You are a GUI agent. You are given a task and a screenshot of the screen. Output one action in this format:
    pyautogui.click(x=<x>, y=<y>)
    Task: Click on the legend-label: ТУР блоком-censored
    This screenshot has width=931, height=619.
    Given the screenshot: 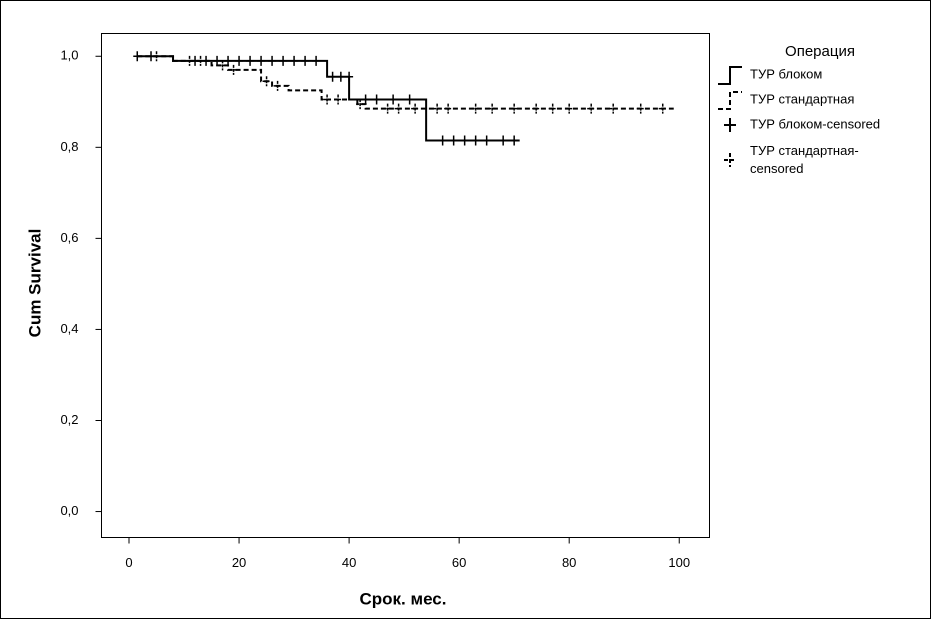 What is the action you would take?
    pyautogui.click(x=815, y=123)
    